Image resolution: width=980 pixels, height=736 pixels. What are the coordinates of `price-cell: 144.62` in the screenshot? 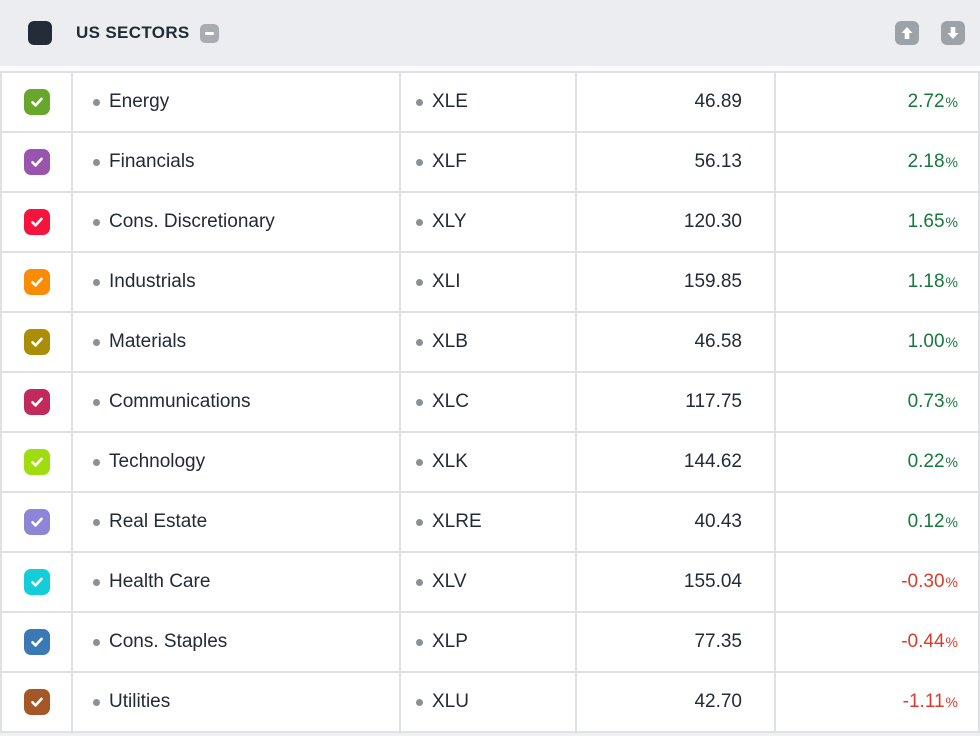 It's located at (676, 462).